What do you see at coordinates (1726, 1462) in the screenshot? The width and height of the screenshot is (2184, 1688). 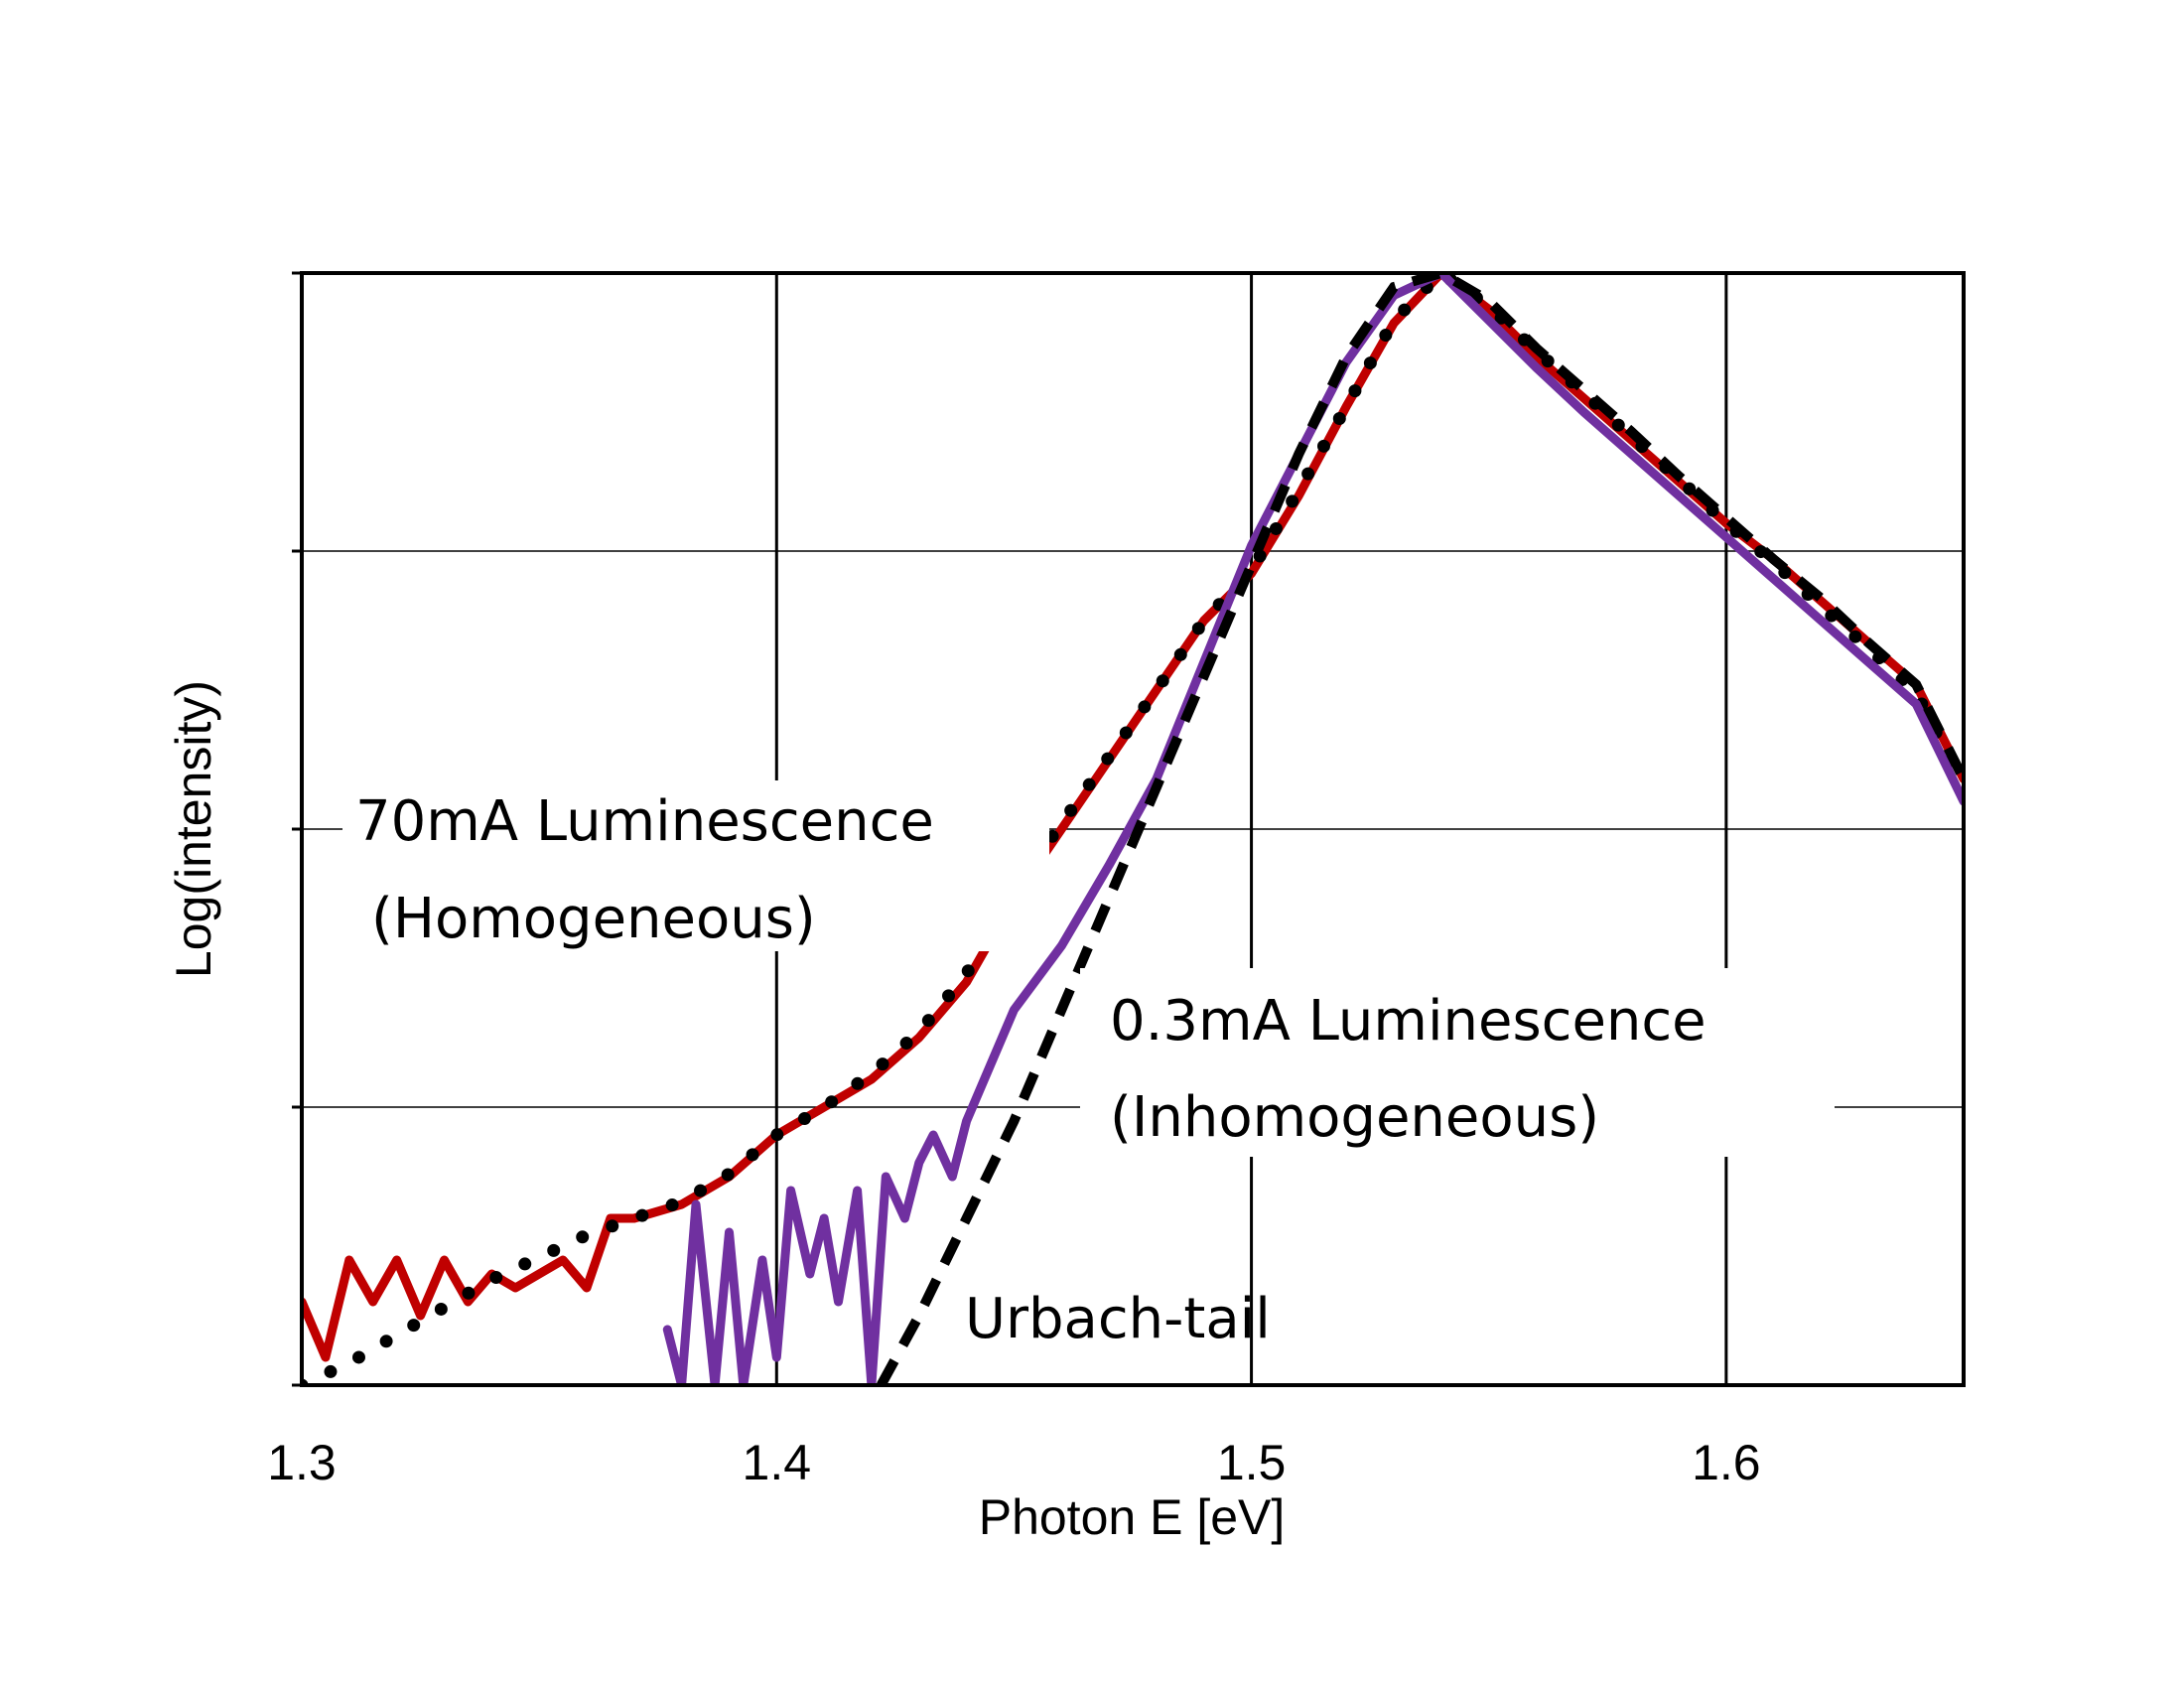 I see `x-tick-label: 1.6` at bounding box center [1726, 1462].